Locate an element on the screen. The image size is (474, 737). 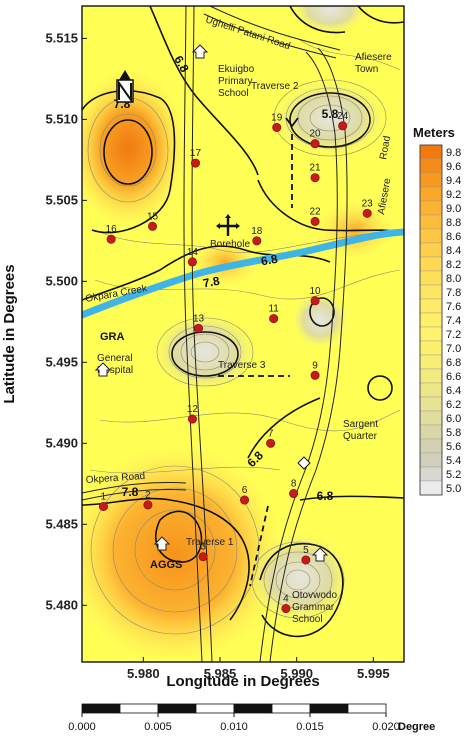
x-tick-label: 5.995 is located at coordinates (373, 673).